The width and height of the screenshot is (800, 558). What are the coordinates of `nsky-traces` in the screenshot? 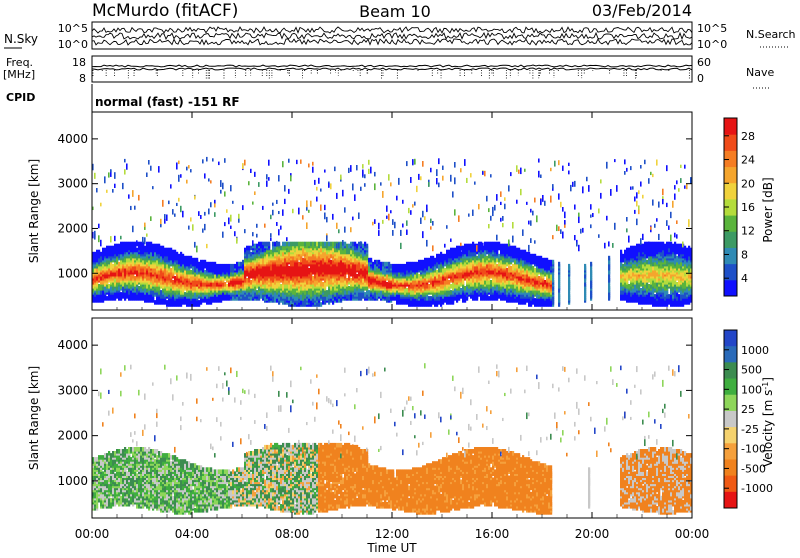 It's located at (392, 36).